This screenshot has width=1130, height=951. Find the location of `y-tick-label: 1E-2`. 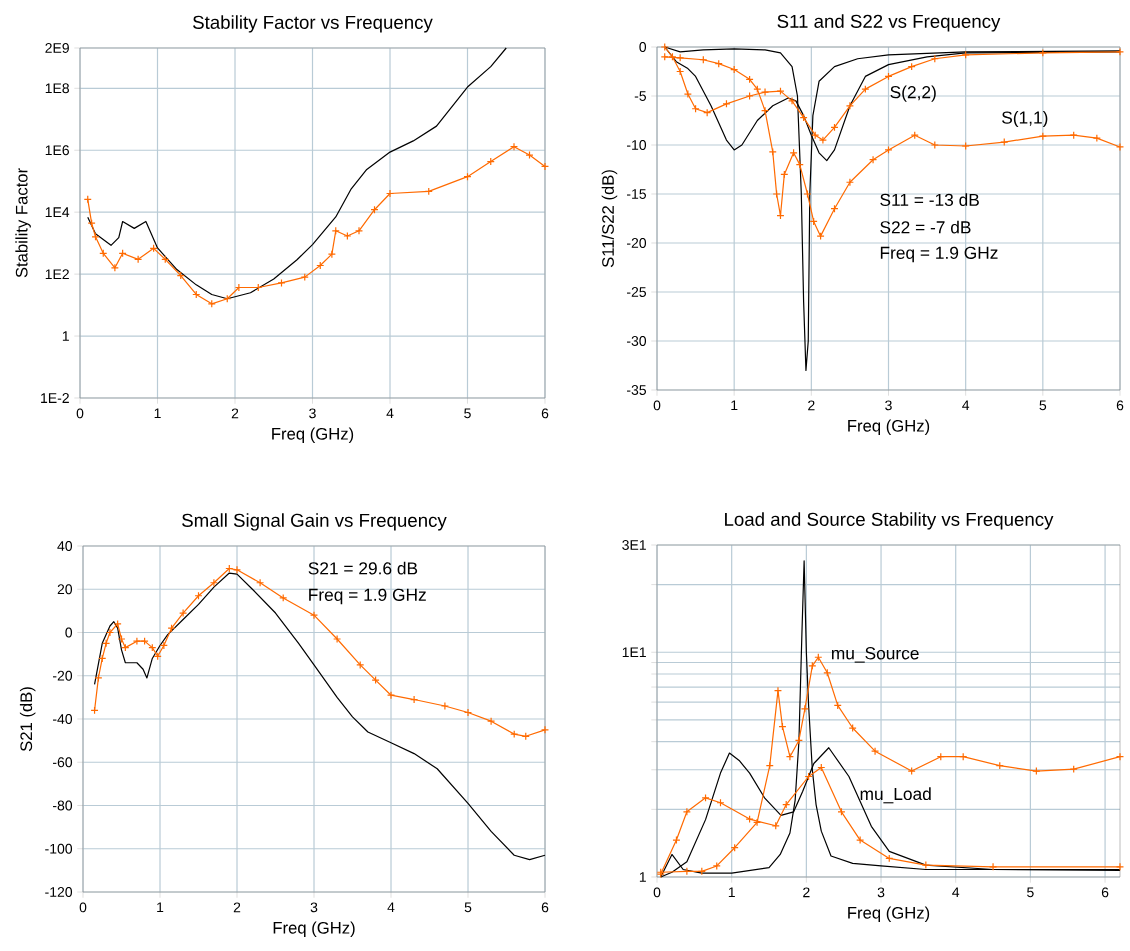

y-tick-label: 1E-2 is located at coordinates (55, 398).